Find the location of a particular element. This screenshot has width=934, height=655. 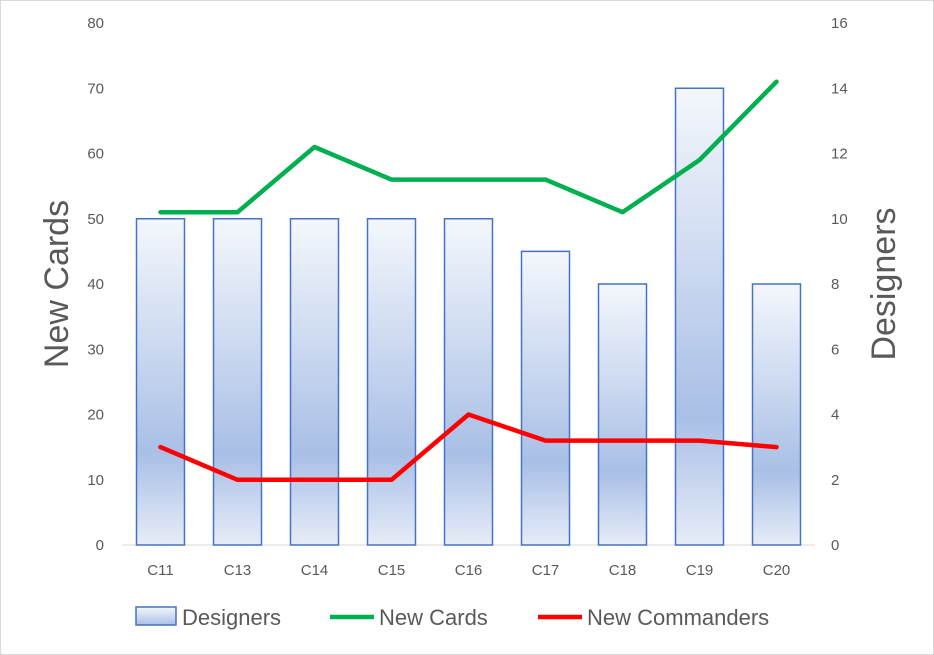

bar-c13 is located at coordinates (237, 382).